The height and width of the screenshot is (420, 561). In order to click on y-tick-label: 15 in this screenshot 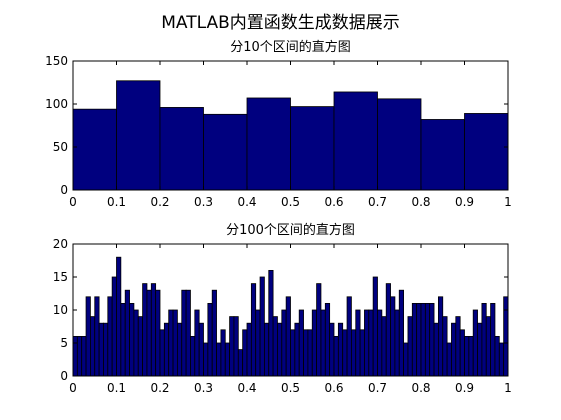, I will do `click(60, 277)`.